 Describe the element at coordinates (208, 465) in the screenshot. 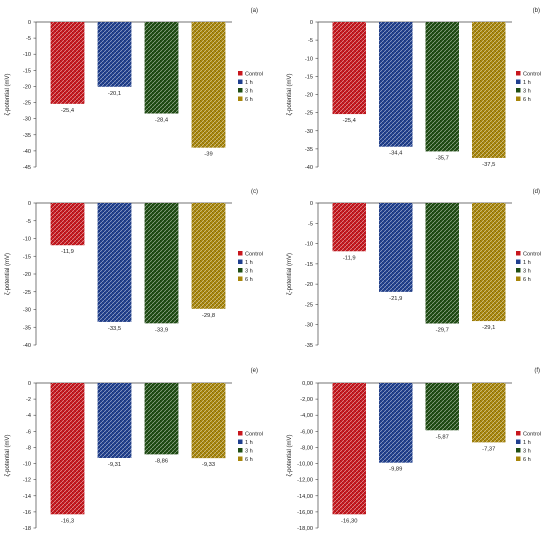

I see `bar-value-label: -9,33` at that location.